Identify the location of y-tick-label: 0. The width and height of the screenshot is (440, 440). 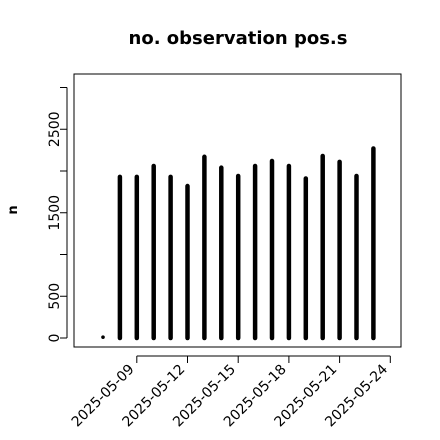
(55, 338).